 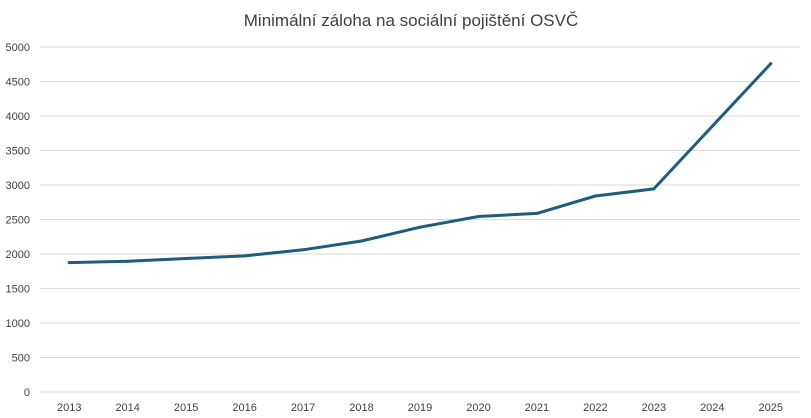 I want to click on x-tick-label: 2022, so click(x=595, y=408).